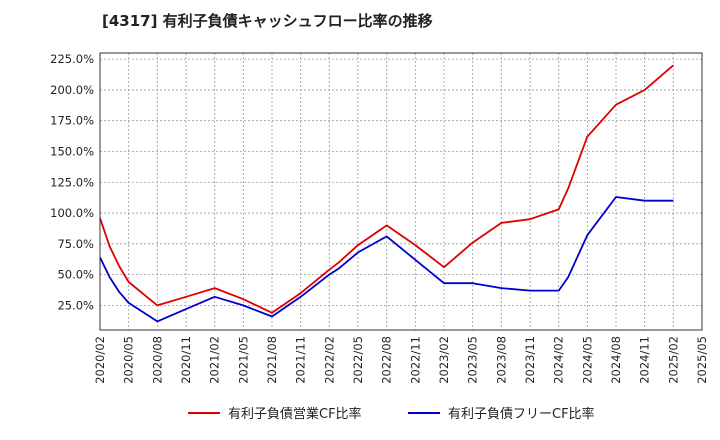  Describe the element at coordinates (75, 305) in the screenshot. I see `y-tick-label: 25.0%` at that location.